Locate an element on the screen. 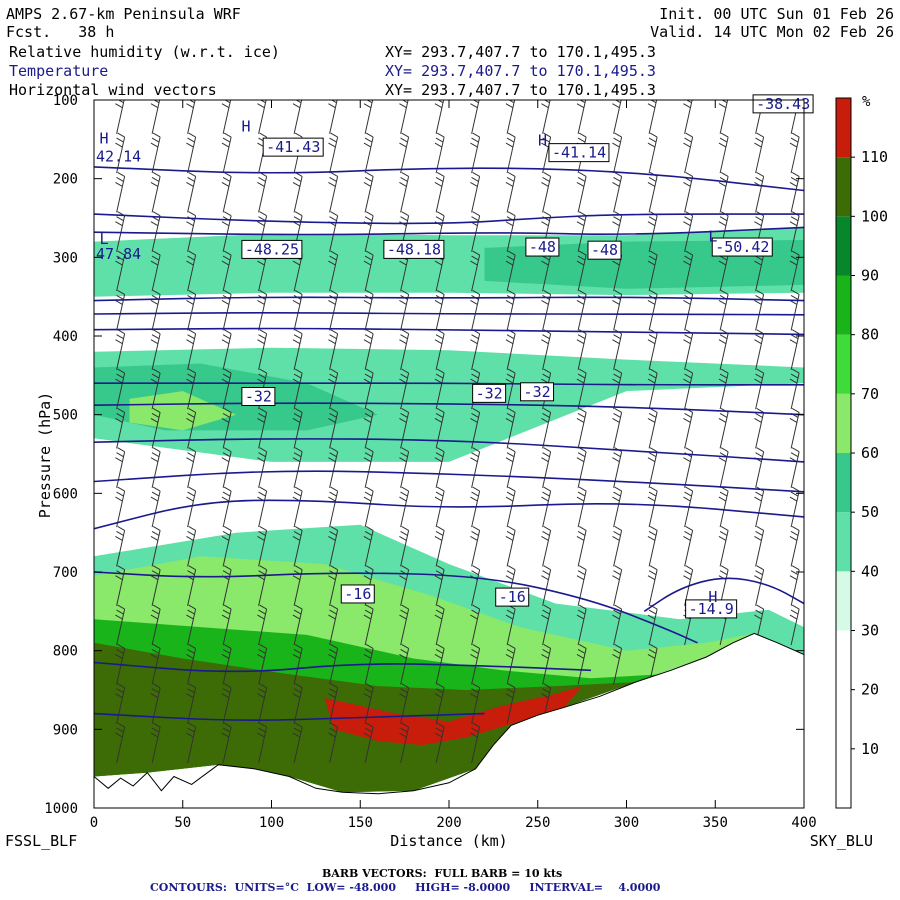  colorbar-segment is located at coordinates (843, 364).